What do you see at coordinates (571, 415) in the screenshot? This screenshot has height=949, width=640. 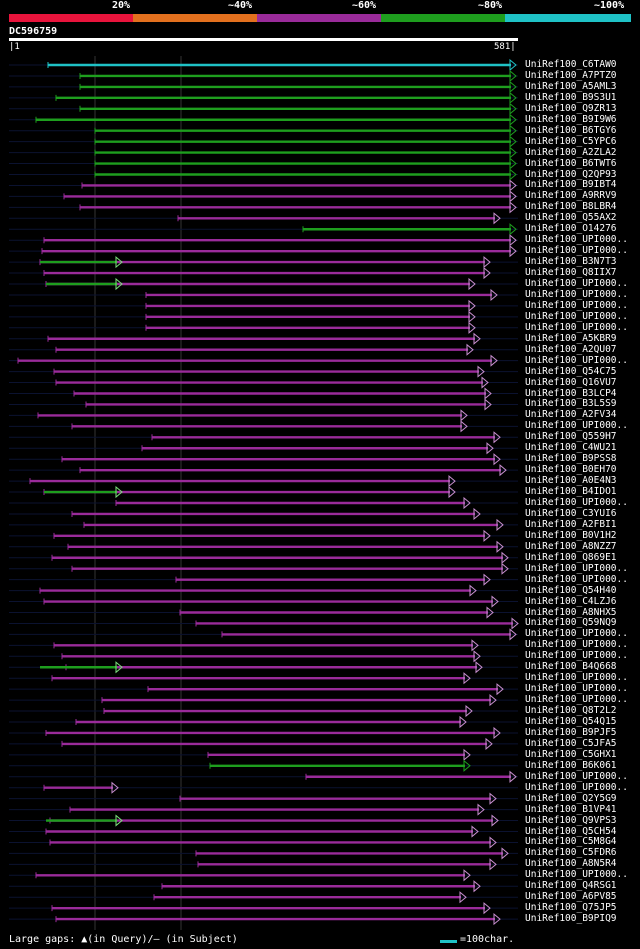 I see `hit-label: UniRef100_A2FV34` at bounding box center [571, 415].